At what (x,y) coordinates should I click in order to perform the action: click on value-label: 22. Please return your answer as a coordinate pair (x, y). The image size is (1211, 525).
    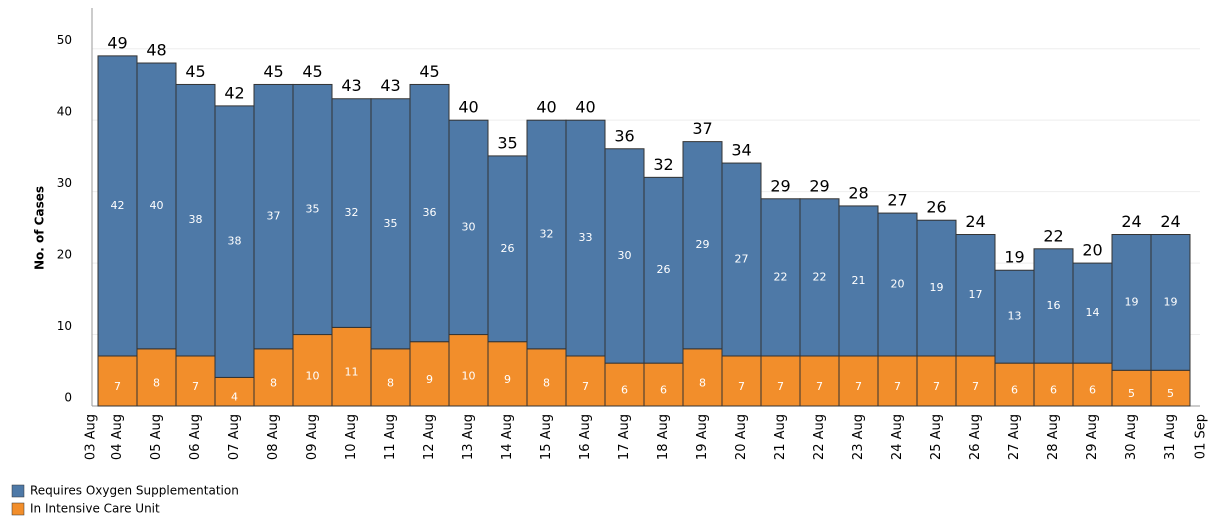
    Looking at the image, I should click on (820, 276).